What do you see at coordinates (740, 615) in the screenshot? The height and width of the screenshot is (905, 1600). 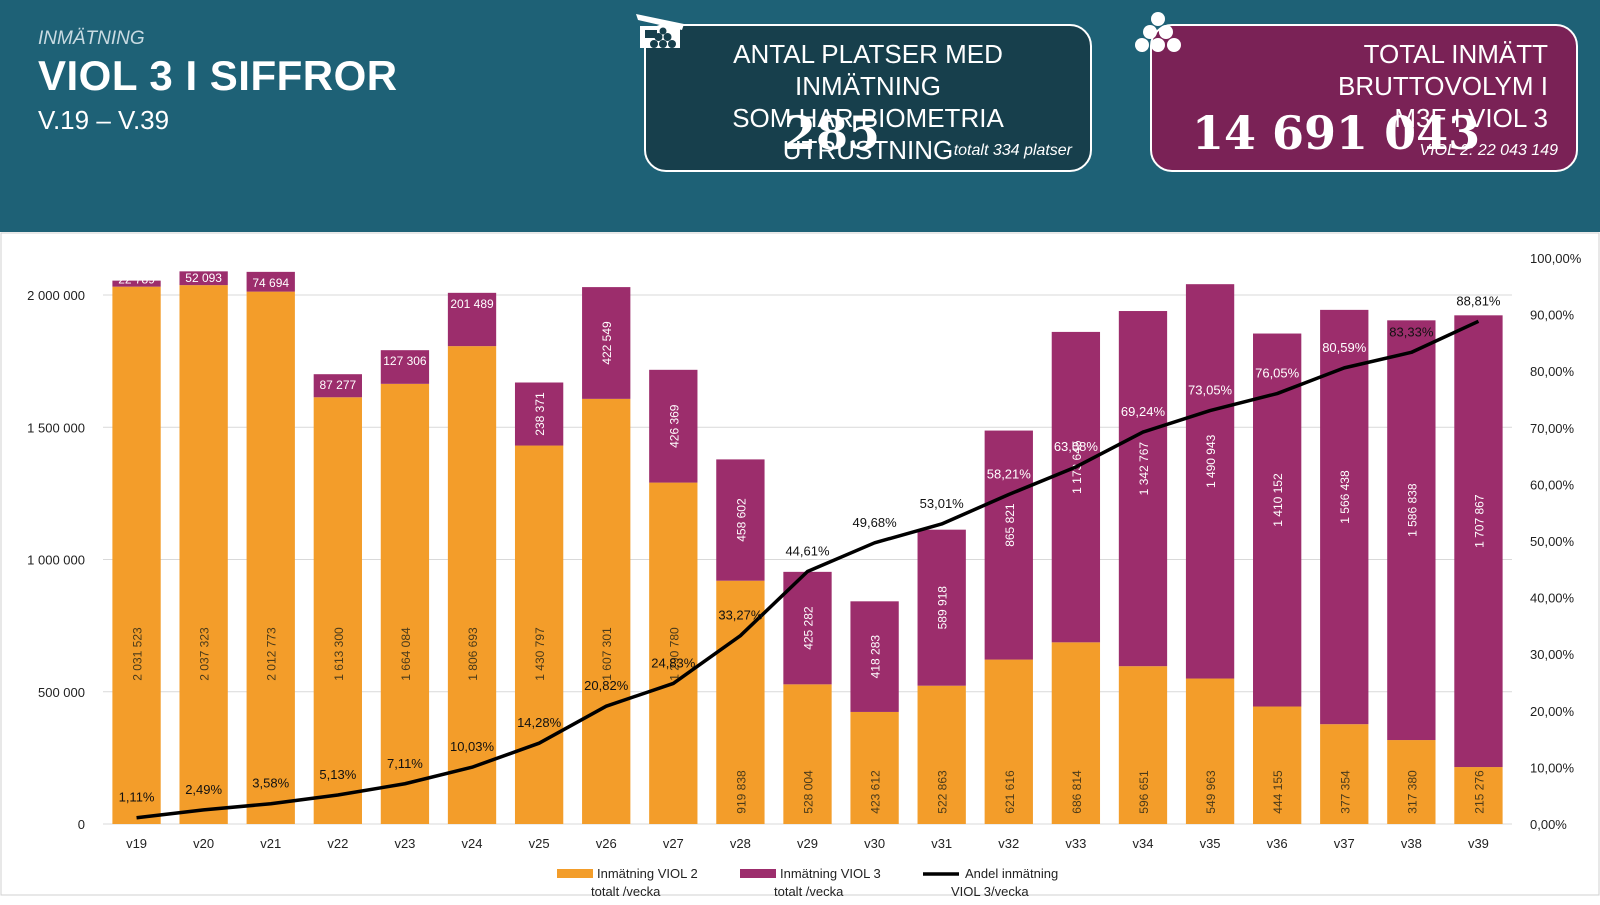 I see `data-label-share: 33,27%` at bounding box center [740, 615].